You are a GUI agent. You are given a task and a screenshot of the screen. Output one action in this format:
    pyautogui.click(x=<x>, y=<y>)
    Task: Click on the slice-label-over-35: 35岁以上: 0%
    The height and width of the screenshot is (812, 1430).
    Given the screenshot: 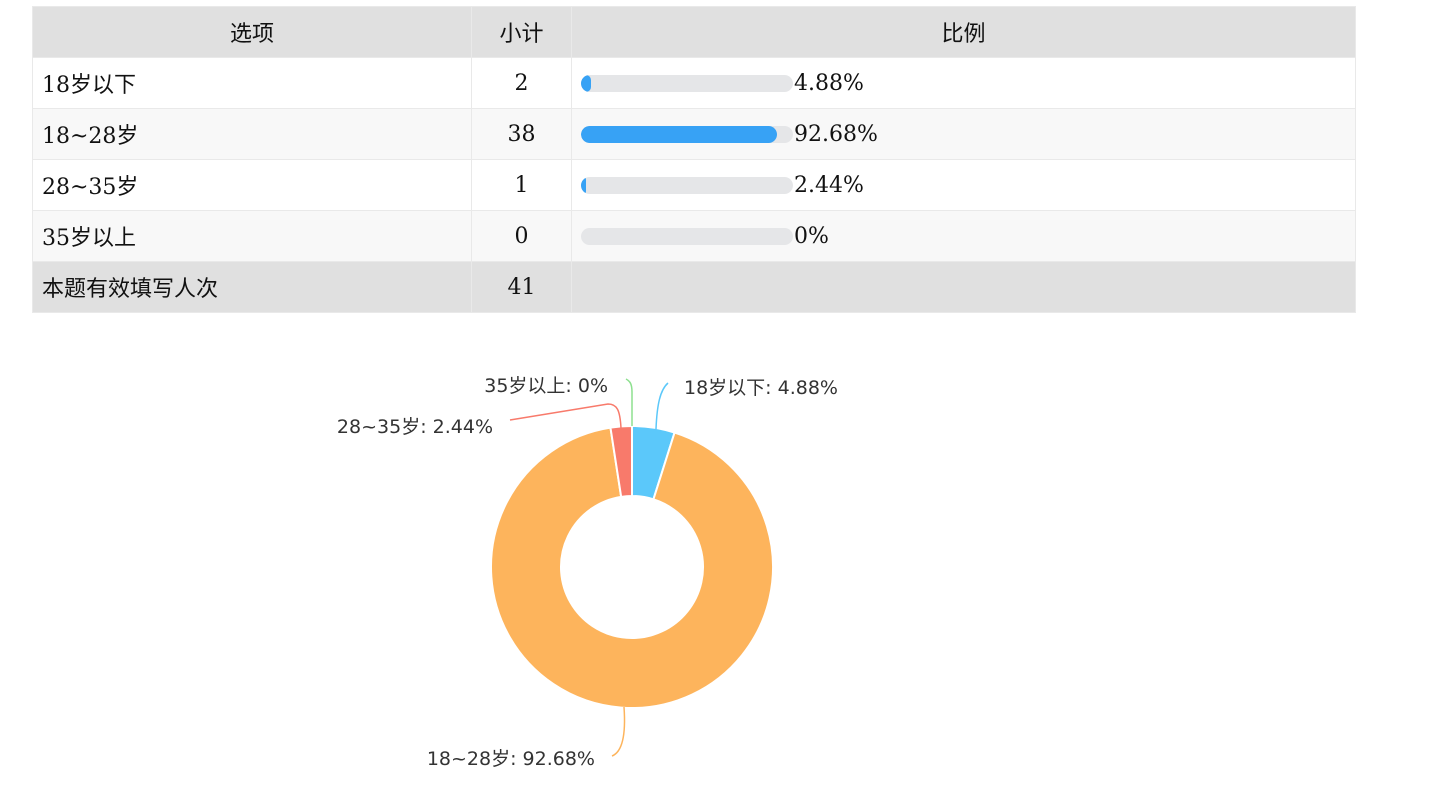 What is the action you would take?
    pyautogui.click(x=546, y=386)
    